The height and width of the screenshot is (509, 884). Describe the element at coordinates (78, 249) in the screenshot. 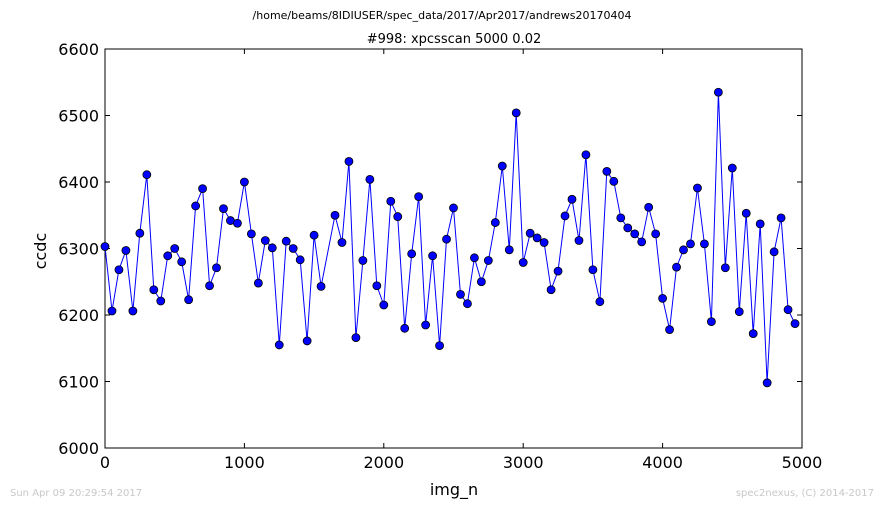

I see `y-tick-label-3: 6300` at that location.